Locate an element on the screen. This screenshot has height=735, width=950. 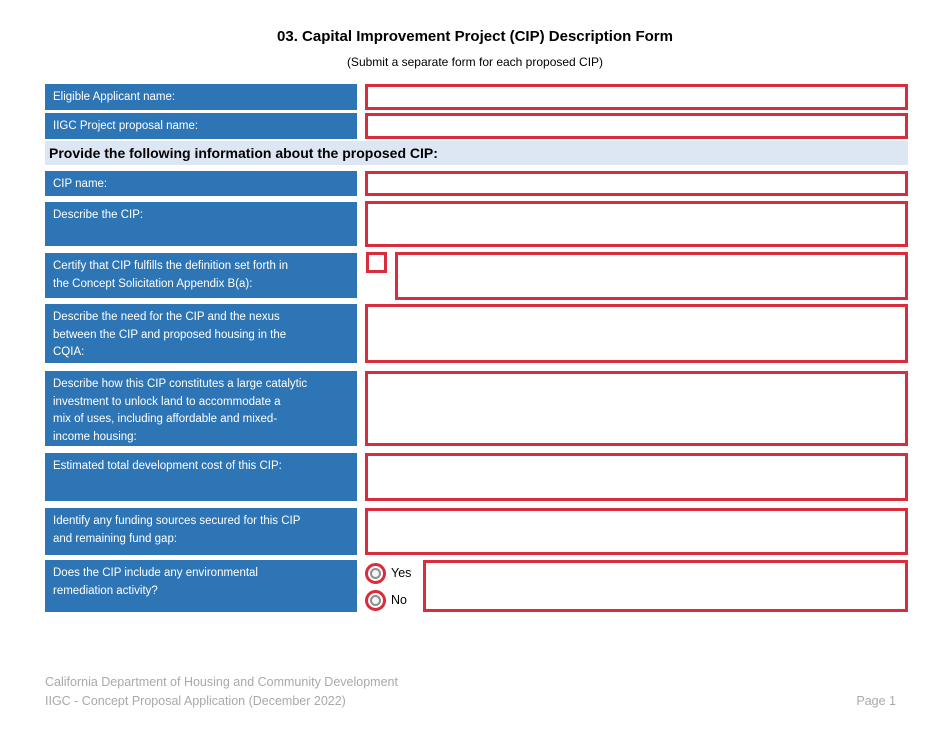
eligible-applicant-name-input is located at coordinates (636, 97).